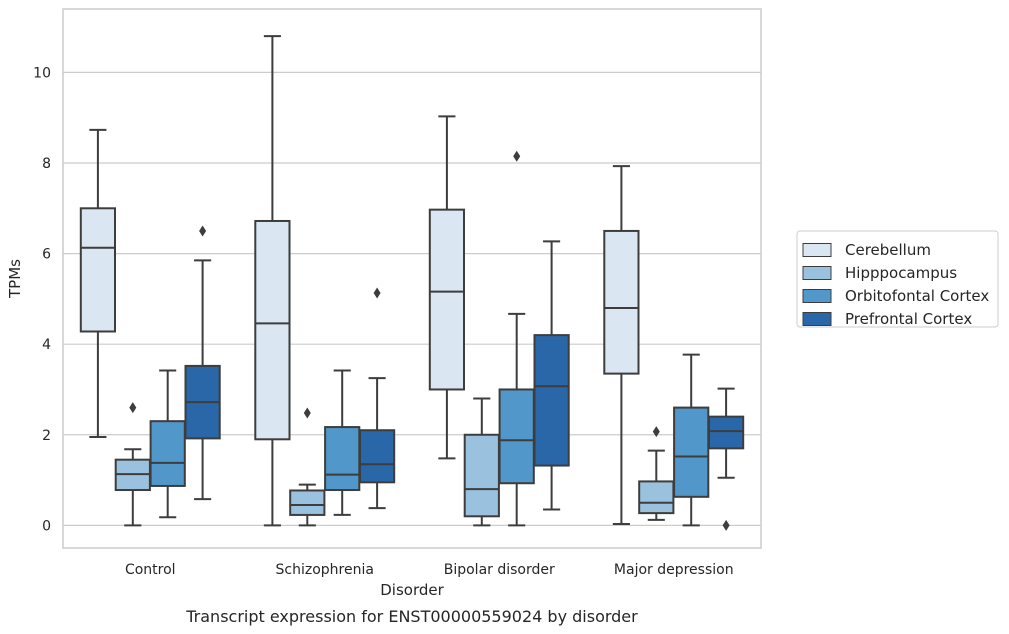 Image resolution: width=1009 pixels, height=634 pixels. I want to click on y-axis-label: TPMs, so click(15, 279).